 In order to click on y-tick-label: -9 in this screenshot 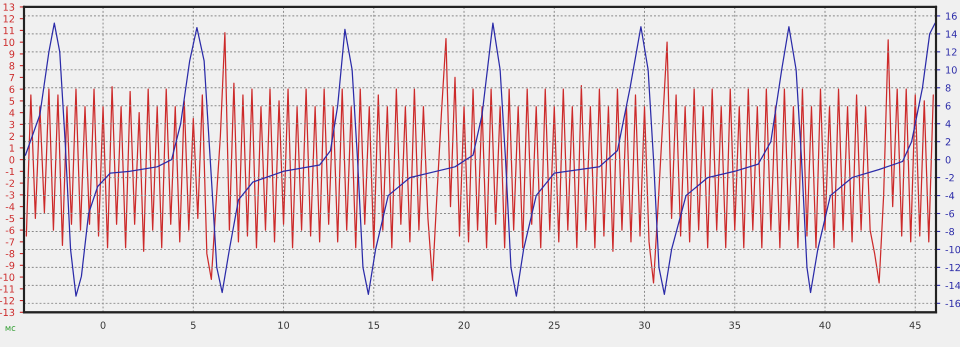, I will do `click(10, 266)`.